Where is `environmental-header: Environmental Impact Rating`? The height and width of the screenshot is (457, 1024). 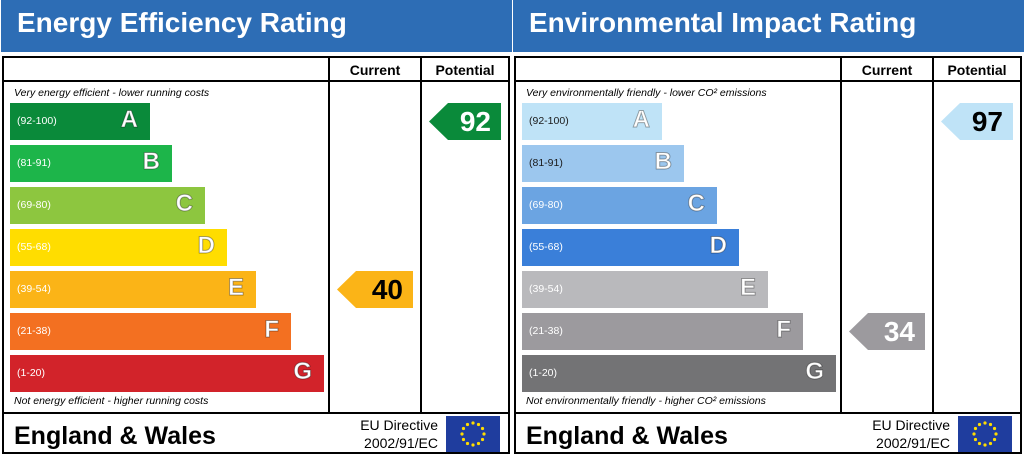
environmental-header: Environmental Impact Rating is located at coordinates (768, 26).